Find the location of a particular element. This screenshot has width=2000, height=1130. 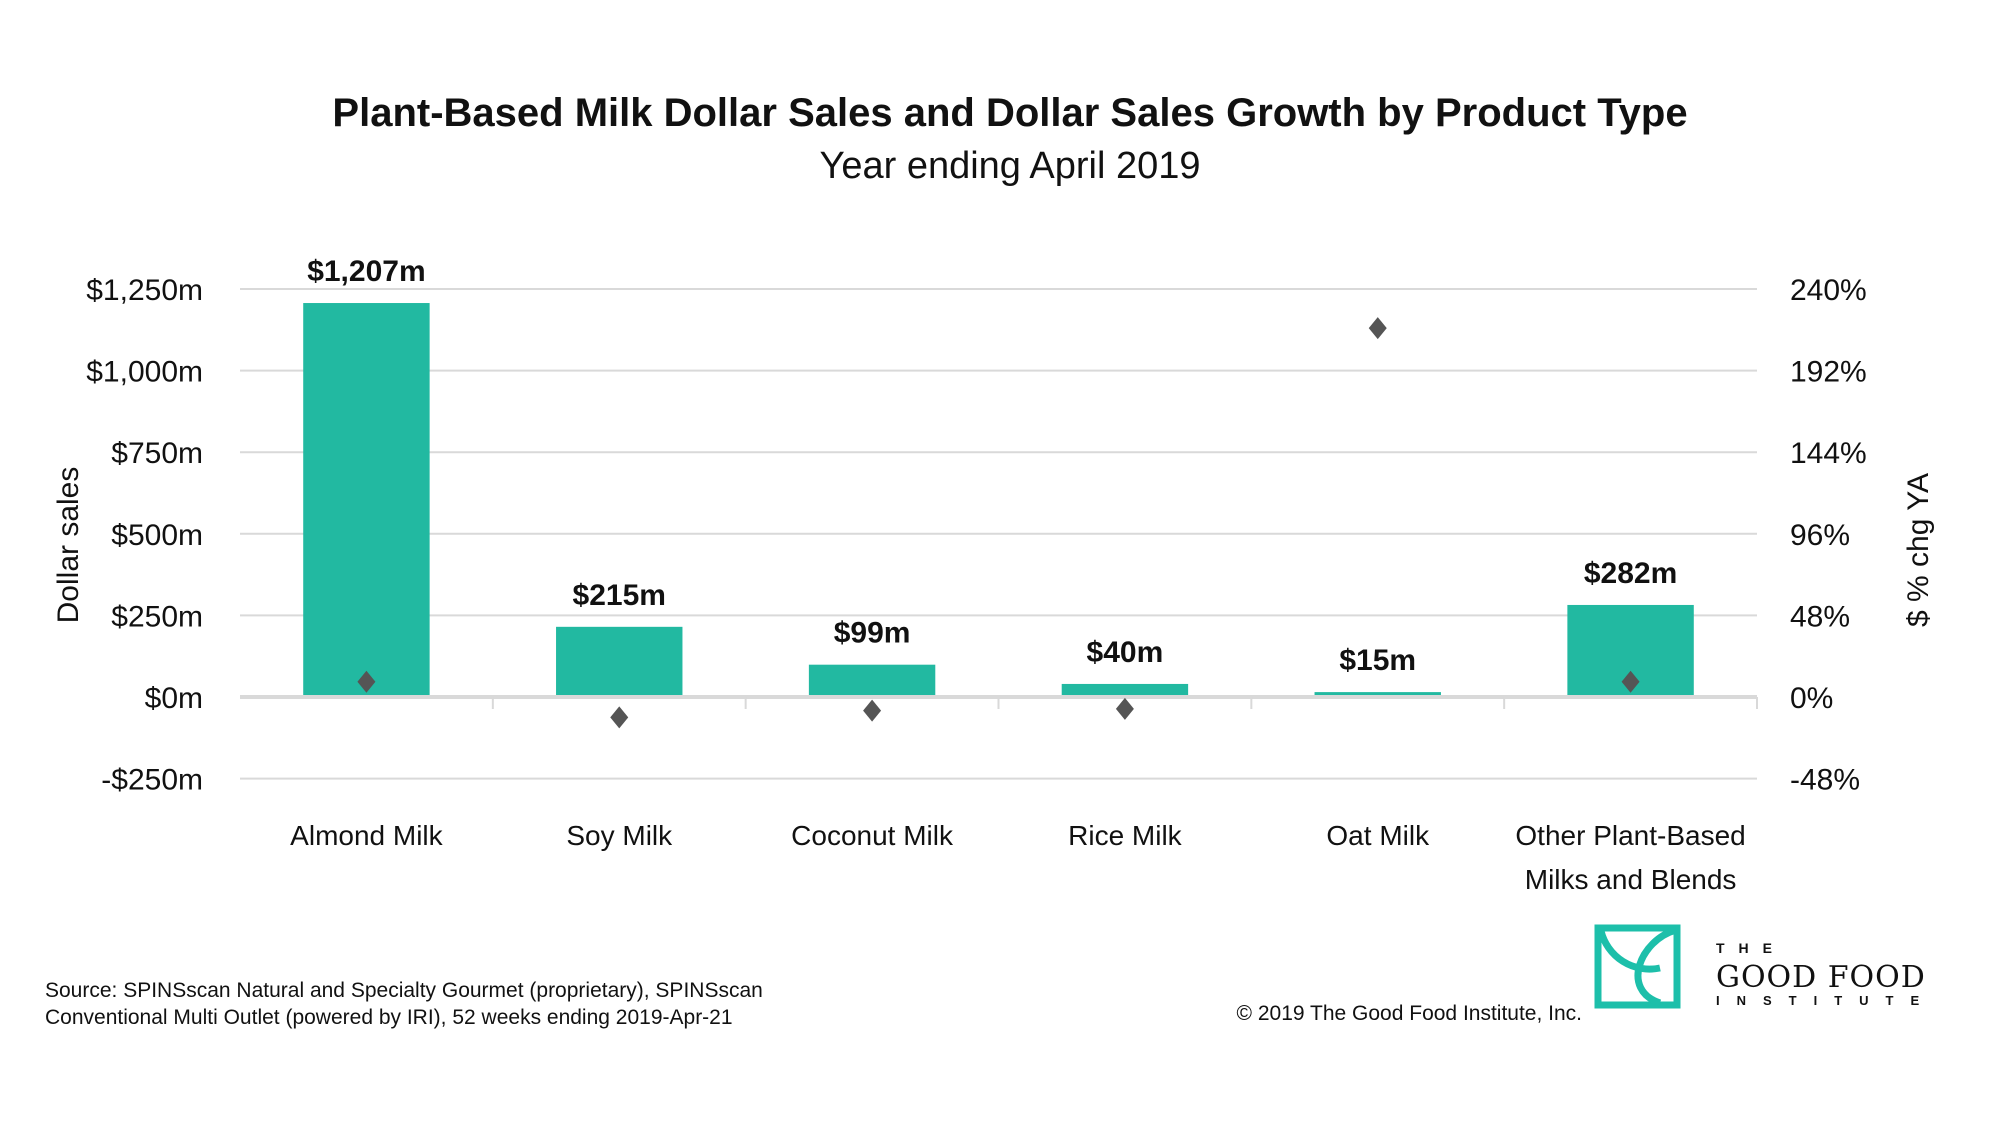

y2-tick-label: 96% is located at coordinates (1820, 535).